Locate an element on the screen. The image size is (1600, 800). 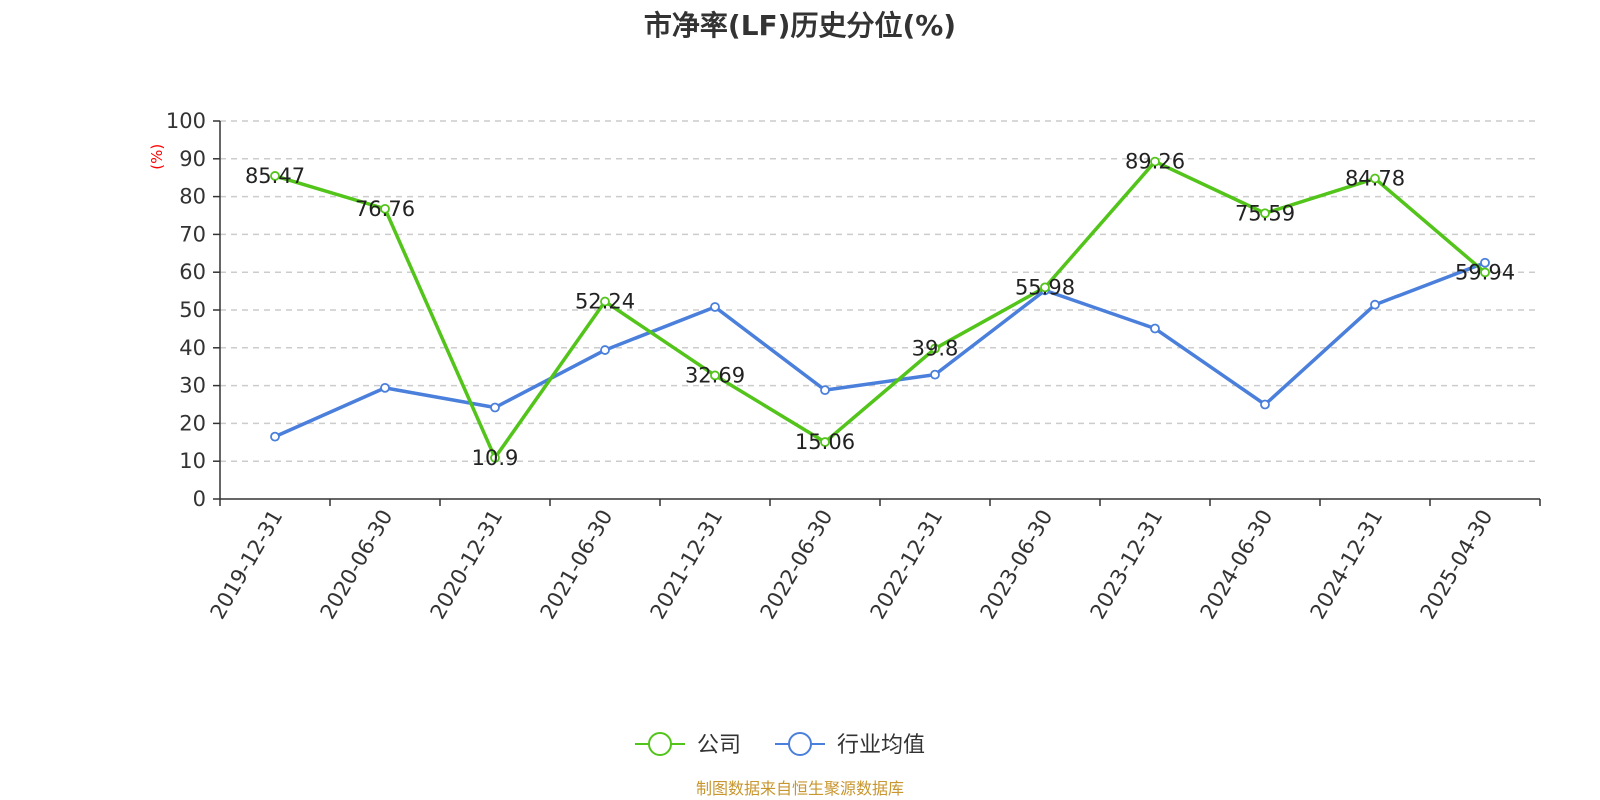
data-label: 10.9 is located at coordinates (495, 458).